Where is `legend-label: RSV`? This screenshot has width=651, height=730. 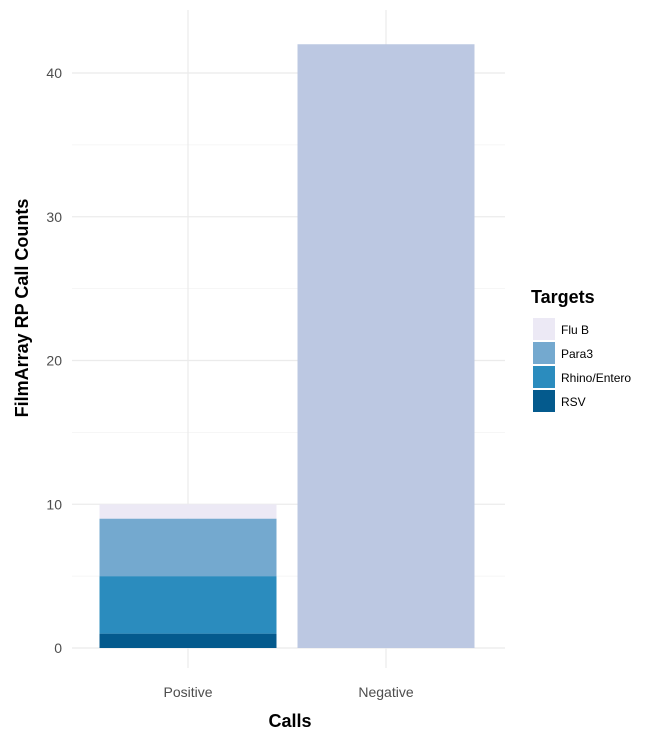 legend-label: RSV is located at coordinates (573, 402).